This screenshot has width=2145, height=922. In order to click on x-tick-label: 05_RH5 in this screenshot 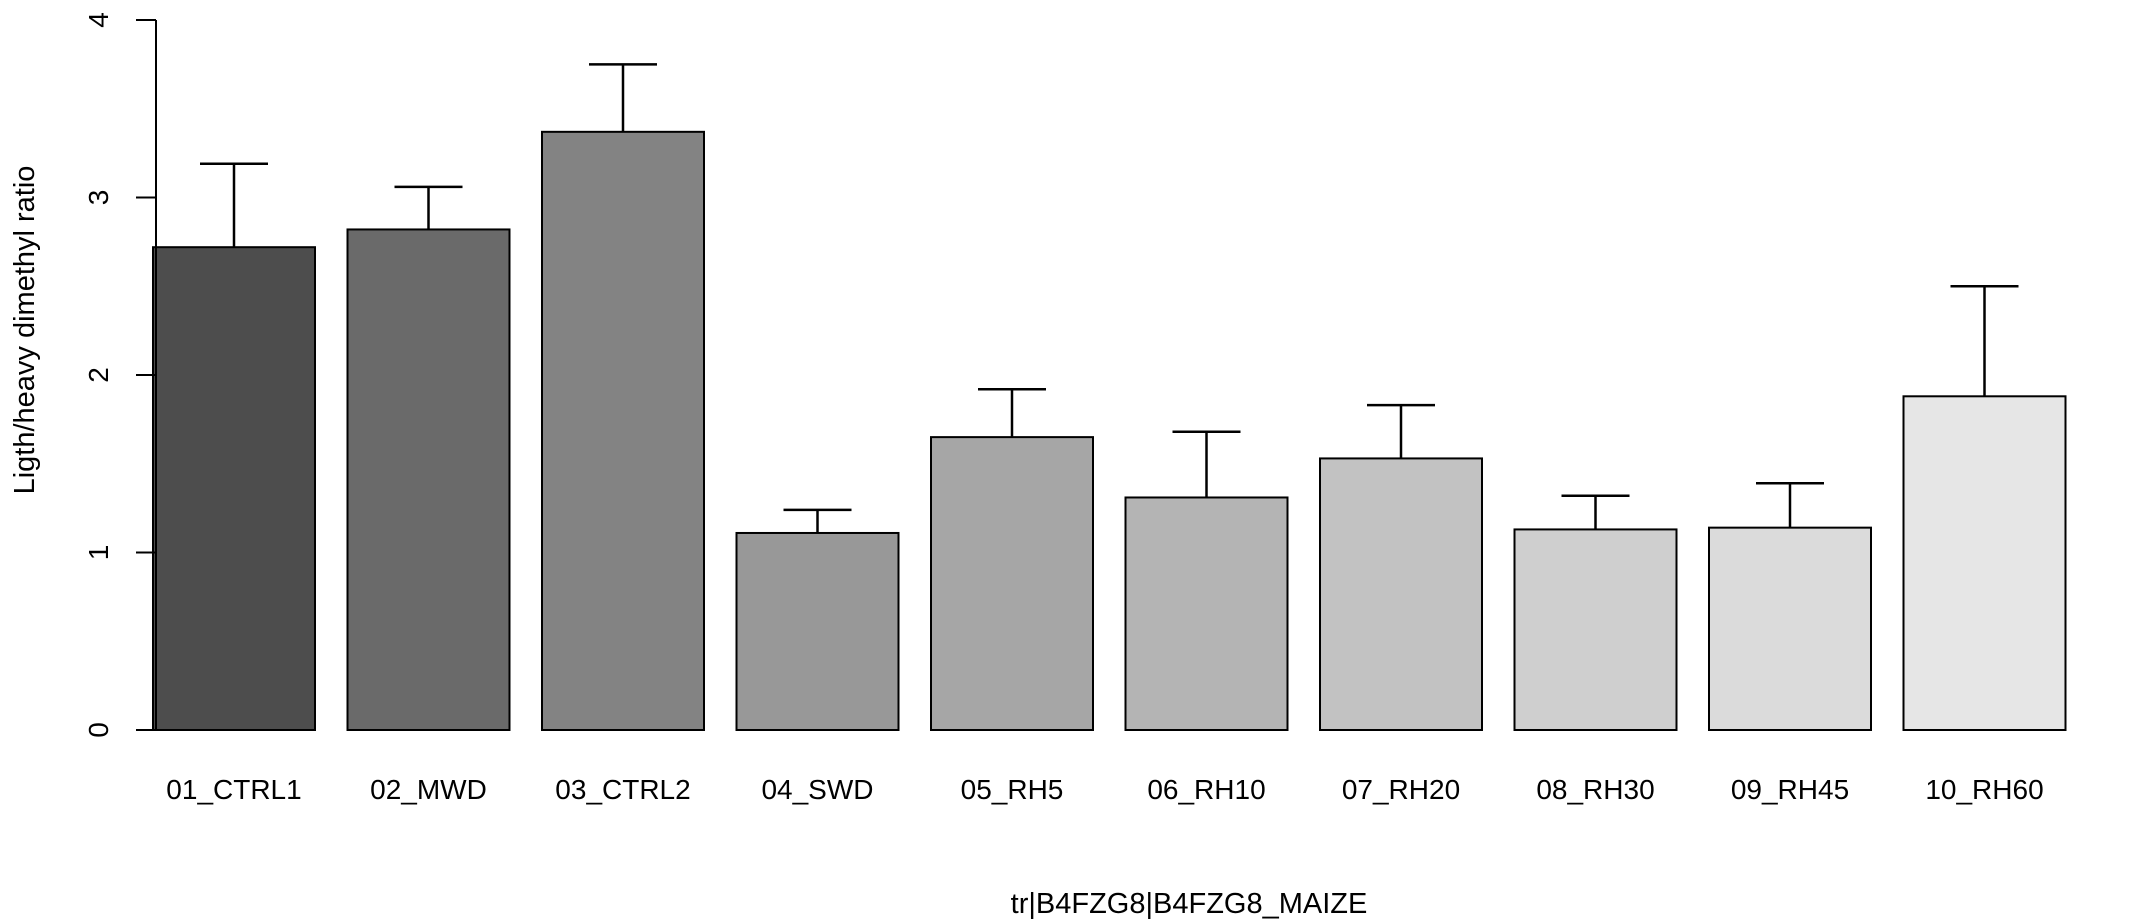, I will do `click(1012, 789)`.